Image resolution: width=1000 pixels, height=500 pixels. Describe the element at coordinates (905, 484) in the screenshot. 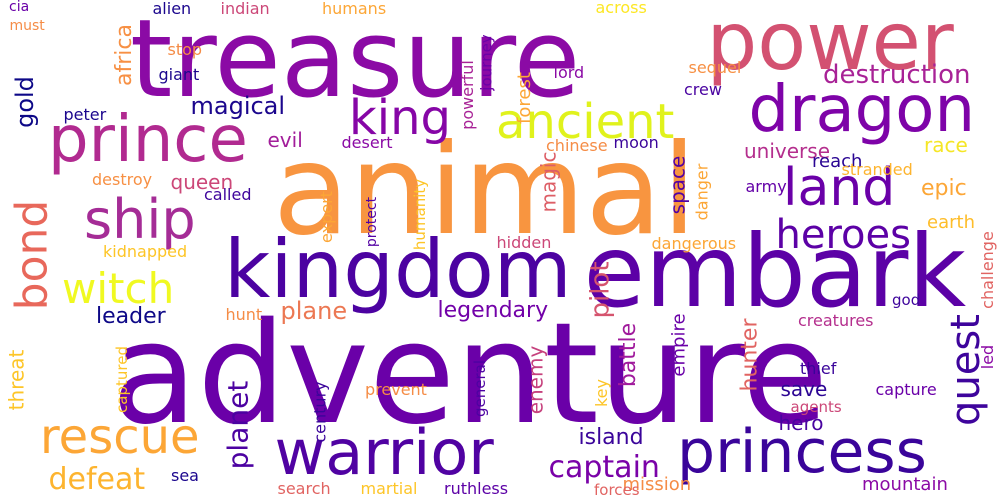

I see `word-mountain: mountain` at that location.